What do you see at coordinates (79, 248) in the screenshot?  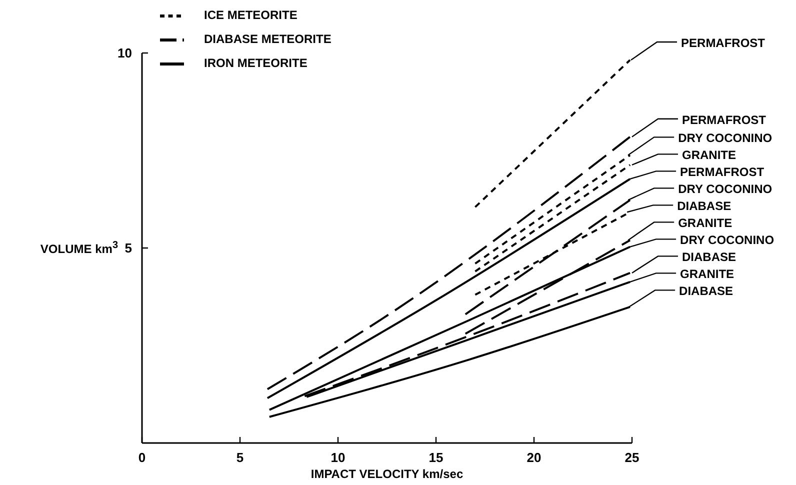 I see `y-axis-title: VOLUME km$^{3}$` at bounding box center [79, 248].